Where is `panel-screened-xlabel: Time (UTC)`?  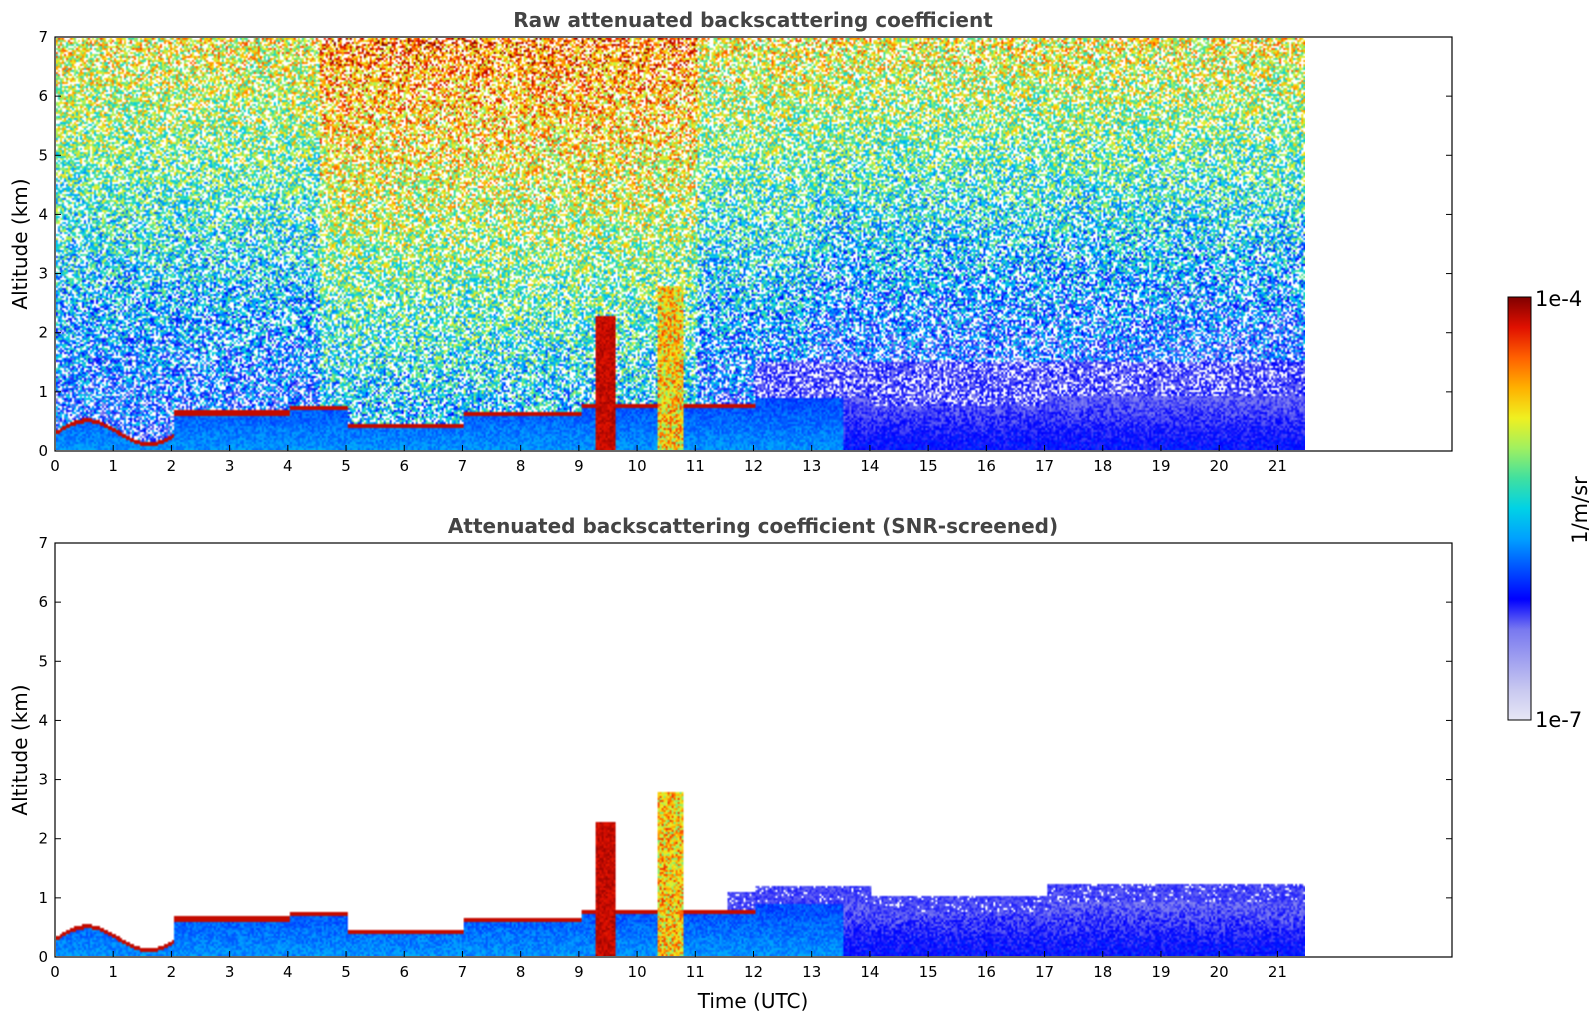 panel-screened-xlabel: Time (UTC) is located at coordinates (753, 1001).